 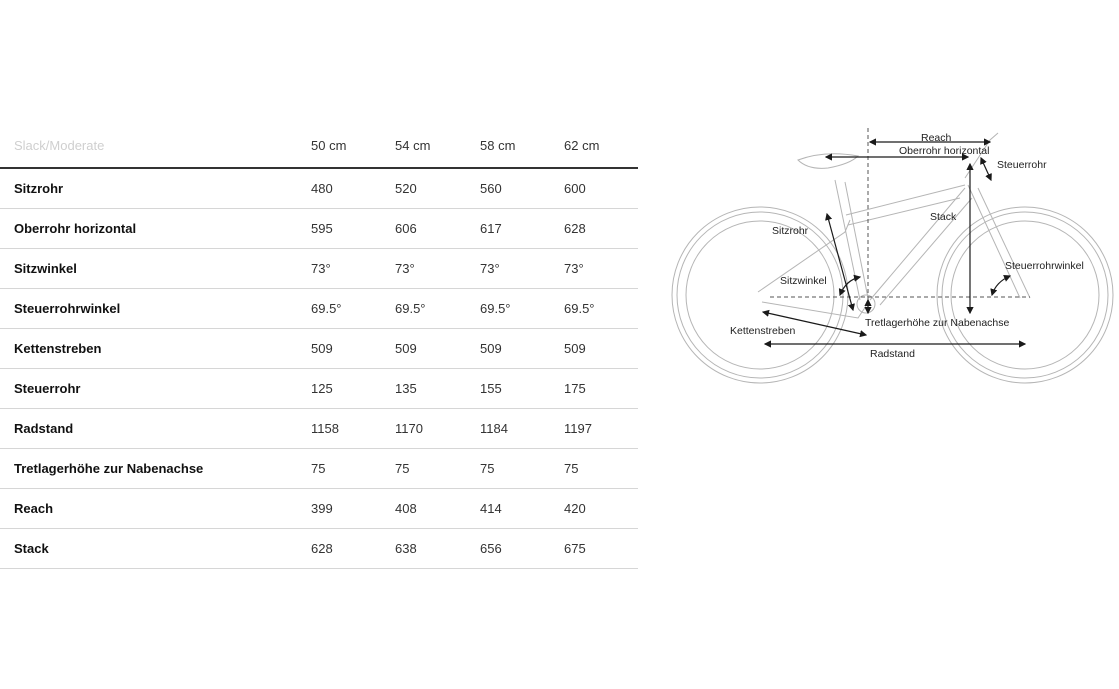 What do you see at coordinates (109, 468) in the screenshot?
I see `row-label: Tretlagerhöhe zur Nabenachse` at bounding box center [109, 468].